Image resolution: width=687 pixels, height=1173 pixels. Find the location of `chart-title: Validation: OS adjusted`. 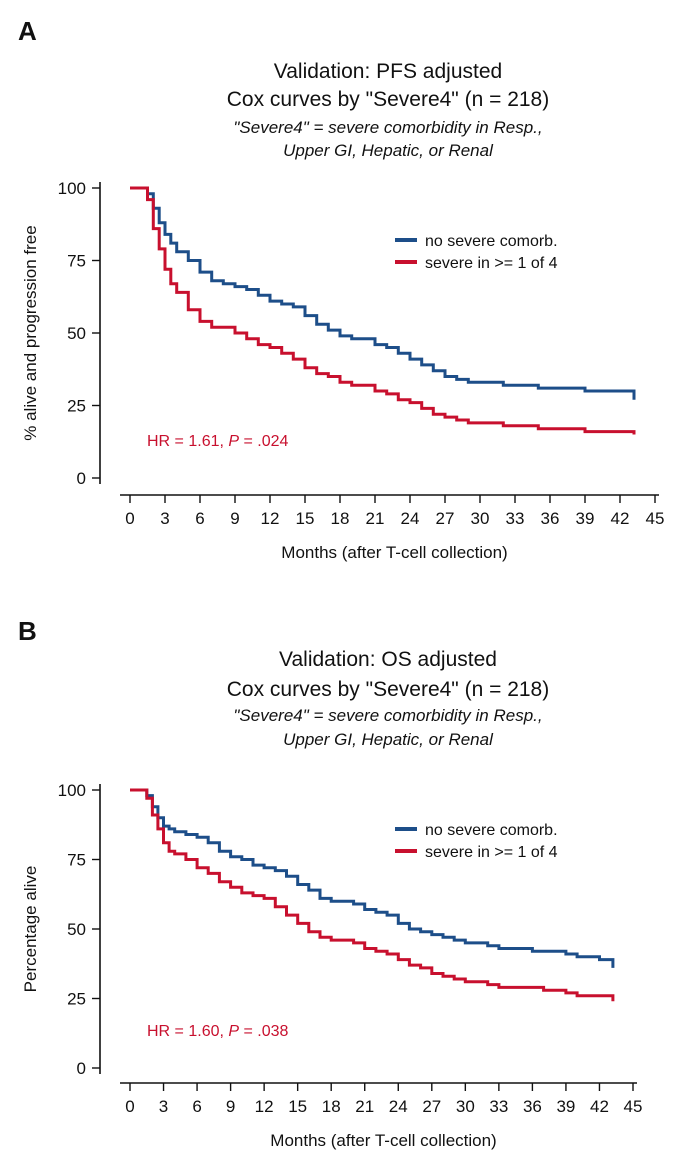

chart-title: Validation: OS adjusted is located at coordinates (388, 659).